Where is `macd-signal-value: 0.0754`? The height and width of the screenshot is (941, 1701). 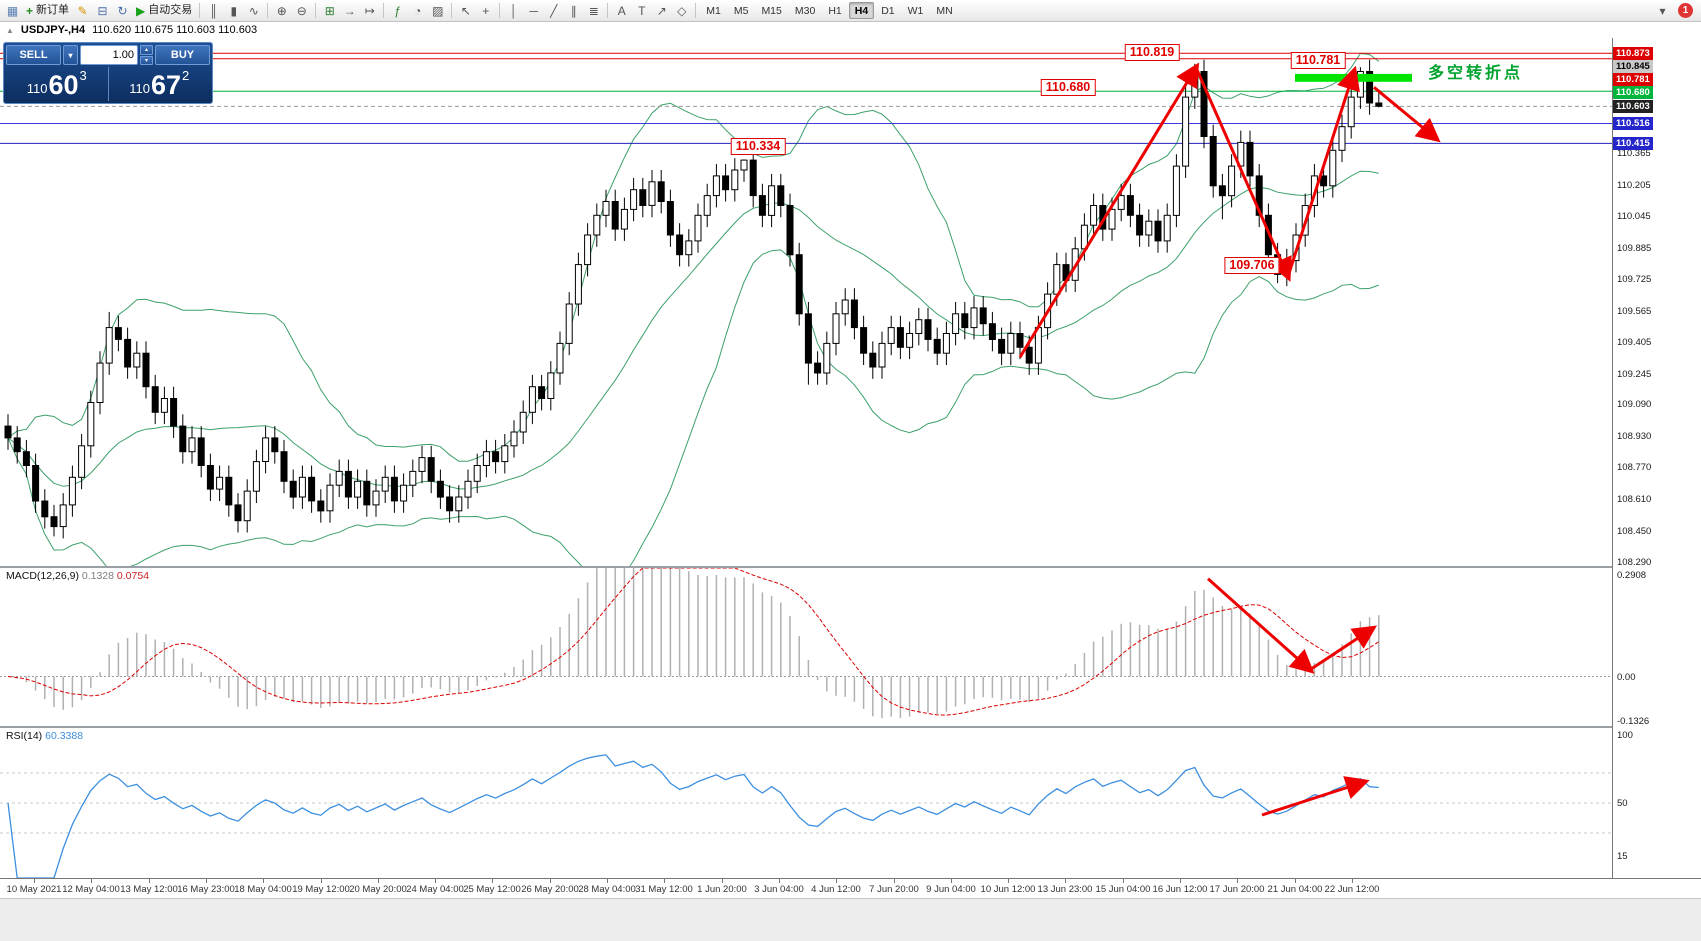 macd-signal-value: 0.0754 is located at coordinates (133, 576).